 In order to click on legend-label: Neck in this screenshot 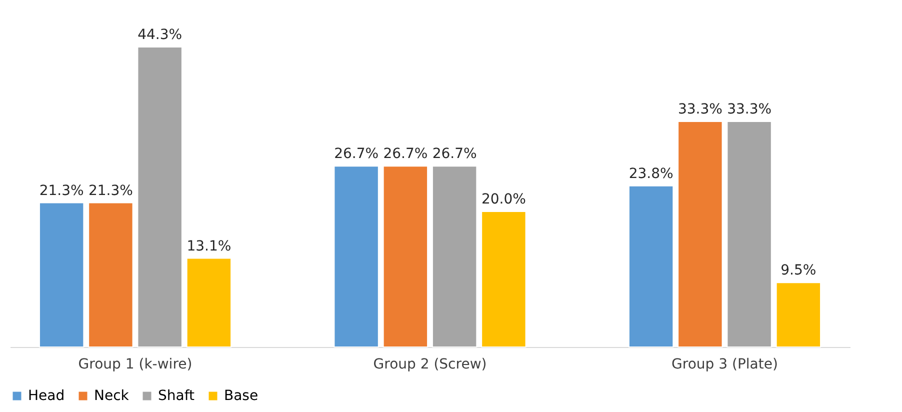, I will do `click(112, 396)`.